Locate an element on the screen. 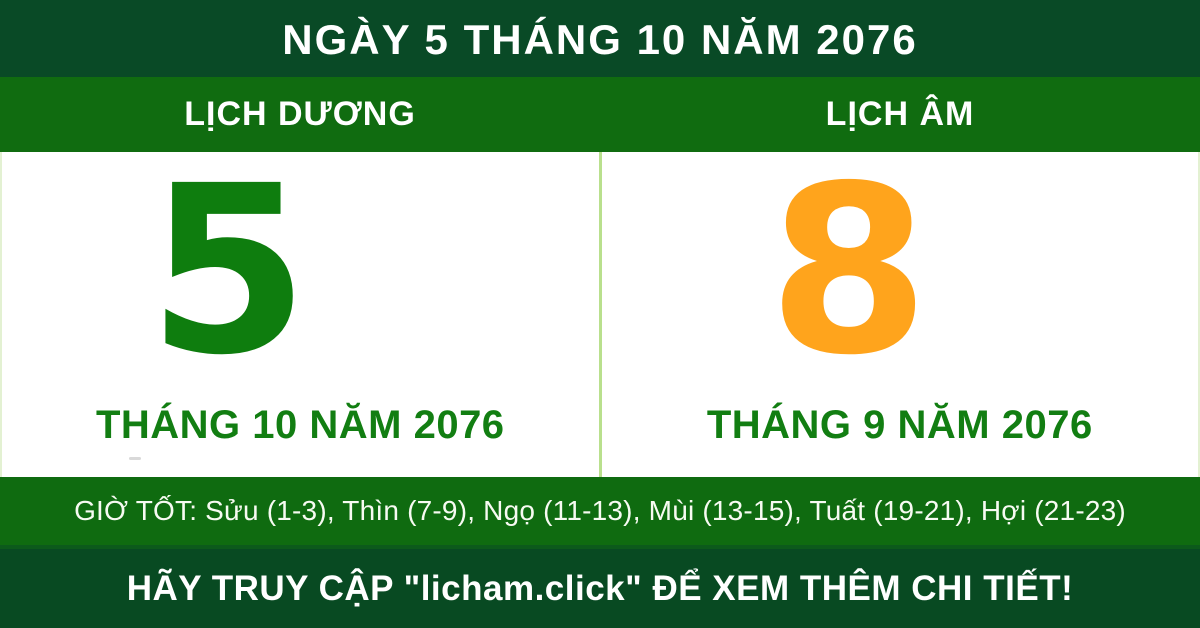 The image size is (1200, 628). date-title: NGÀY 5 THÁNG 10 NĂM 2076 is located at coordinates (600, 39).